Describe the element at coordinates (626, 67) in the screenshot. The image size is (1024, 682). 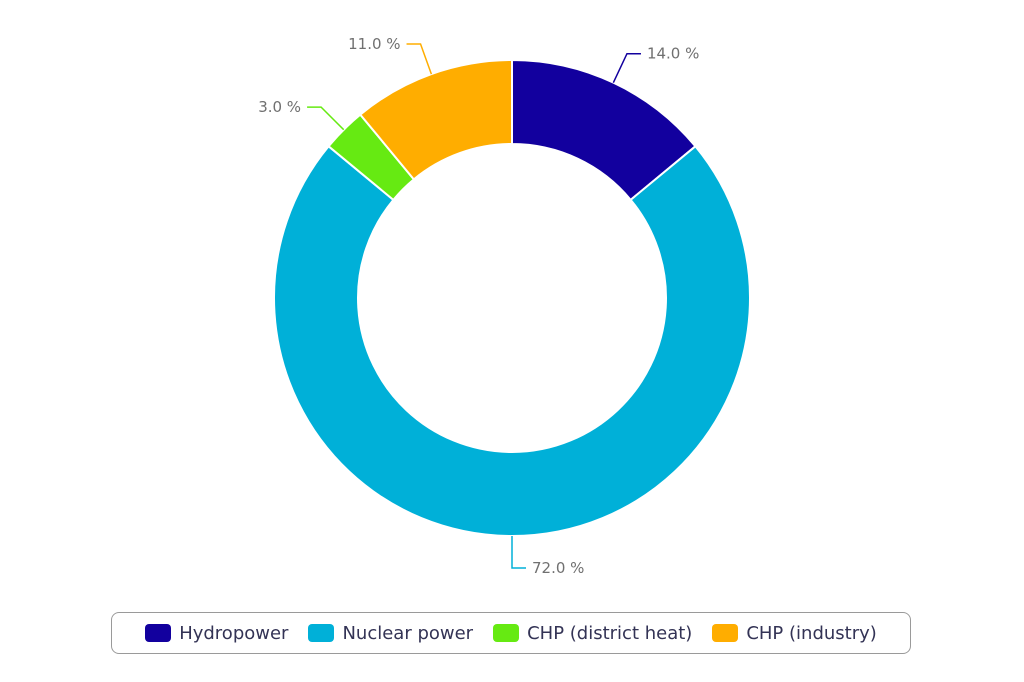
I see `connector-hydropower` at that location.